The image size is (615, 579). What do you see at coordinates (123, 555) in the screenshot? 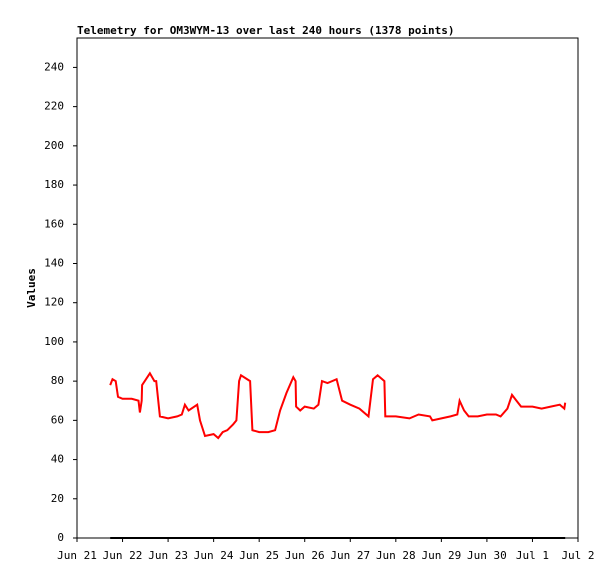
I see `x-tick-label: Jun 22` at bounding box center [123, 555].